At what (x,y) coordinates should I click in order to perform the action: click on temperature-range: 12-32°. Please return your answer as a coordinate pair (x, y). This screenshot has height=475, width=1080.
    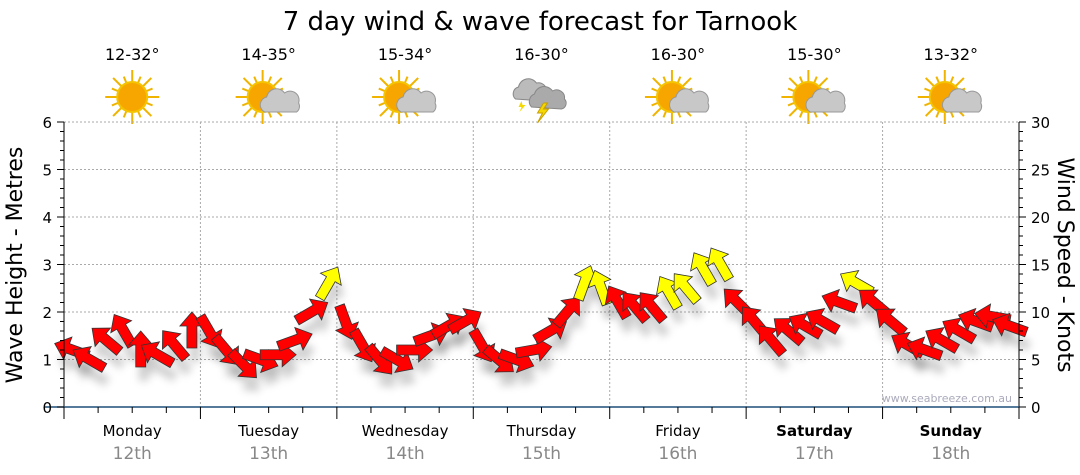
    Looking at the image, I should click on (132, 54).